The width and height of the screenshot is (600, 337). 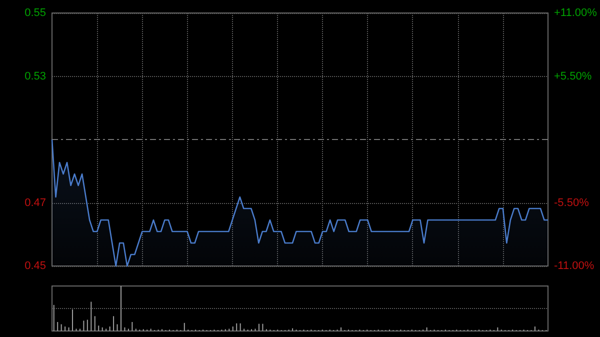 What do you see at coordinates (35, 202) in the screenshot?
I see `y-tick-label: 0.47` at bounding box center [35, 202].